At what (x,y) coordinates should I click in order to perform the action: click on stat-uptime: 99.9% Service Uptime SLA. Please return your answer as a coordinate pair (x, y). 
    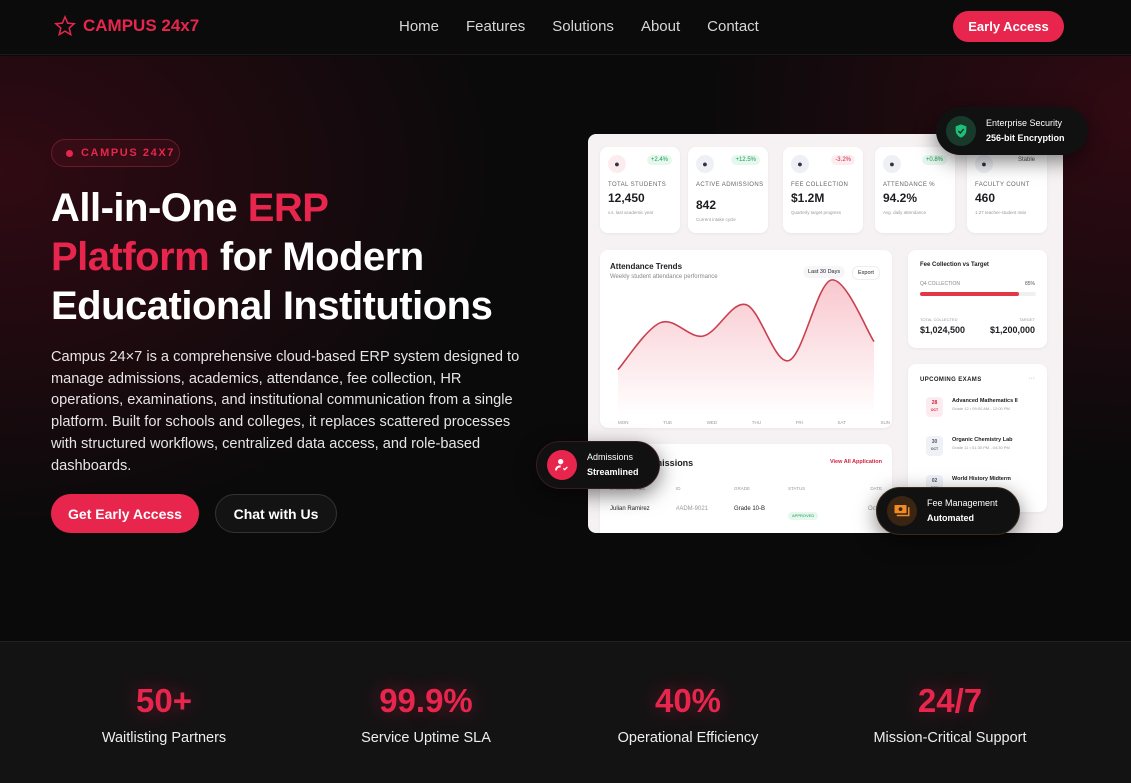
    Looking at the image, I should click on (426, 714).